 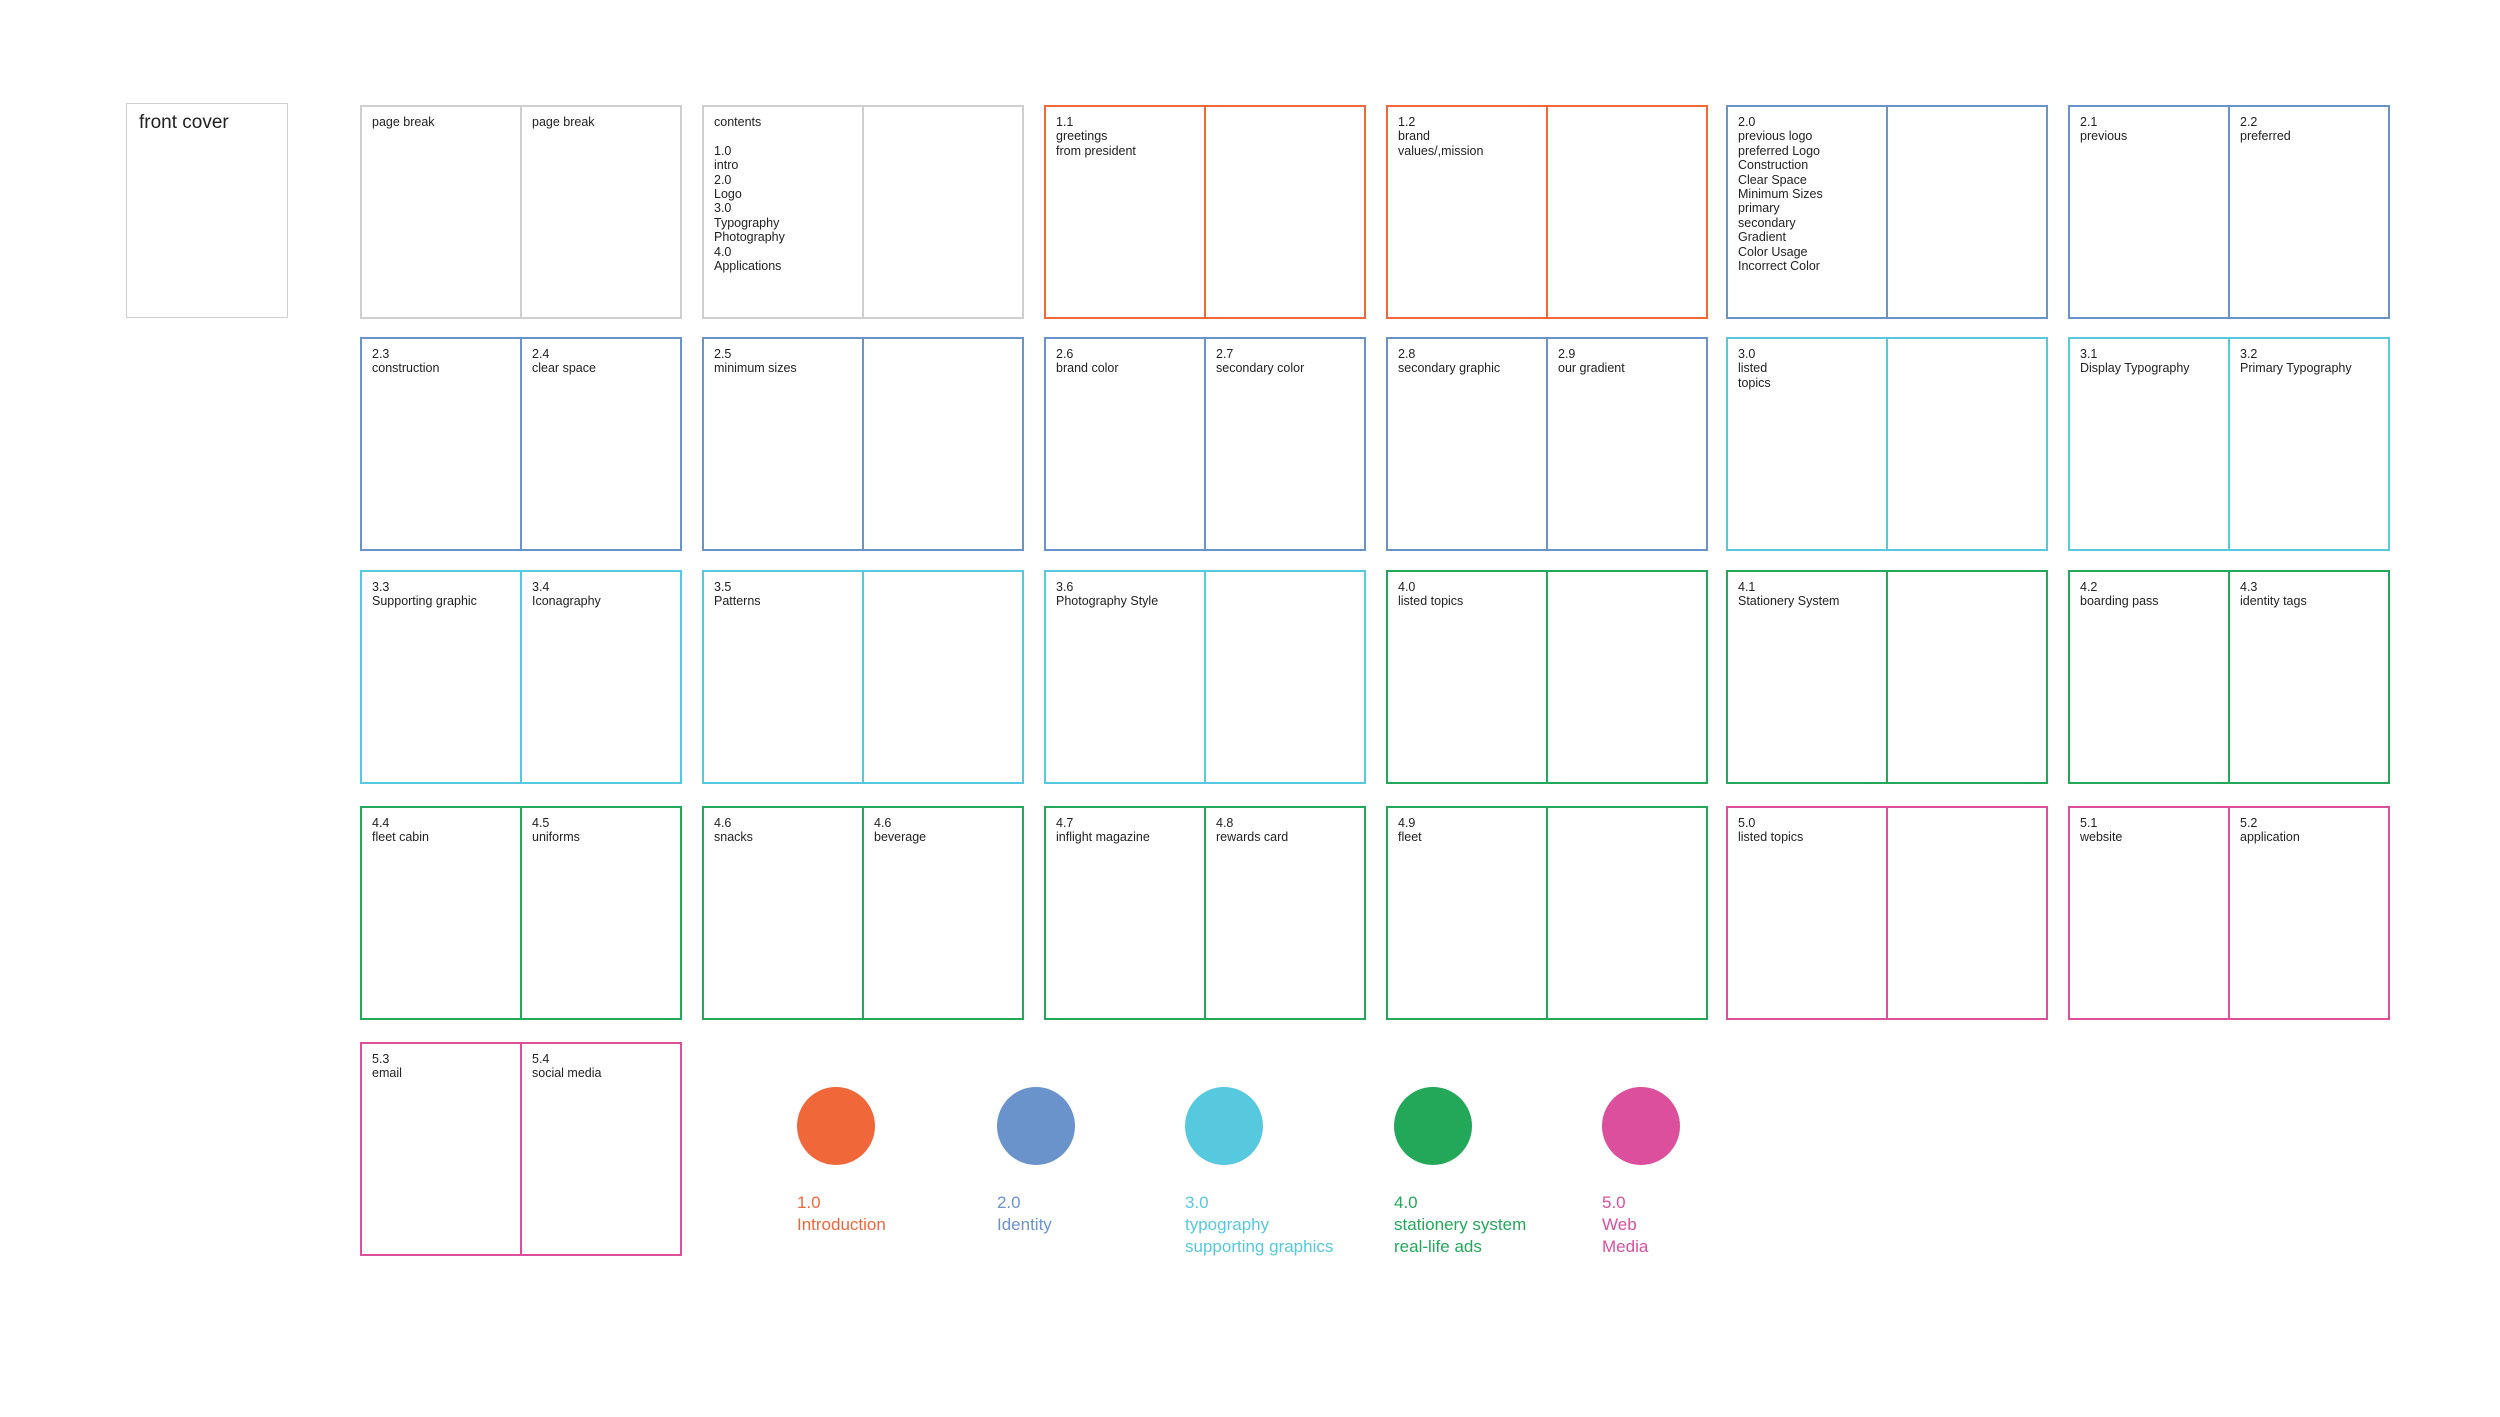 I want to click on legend-number: 5.0, so click(x=1614, y=1202).